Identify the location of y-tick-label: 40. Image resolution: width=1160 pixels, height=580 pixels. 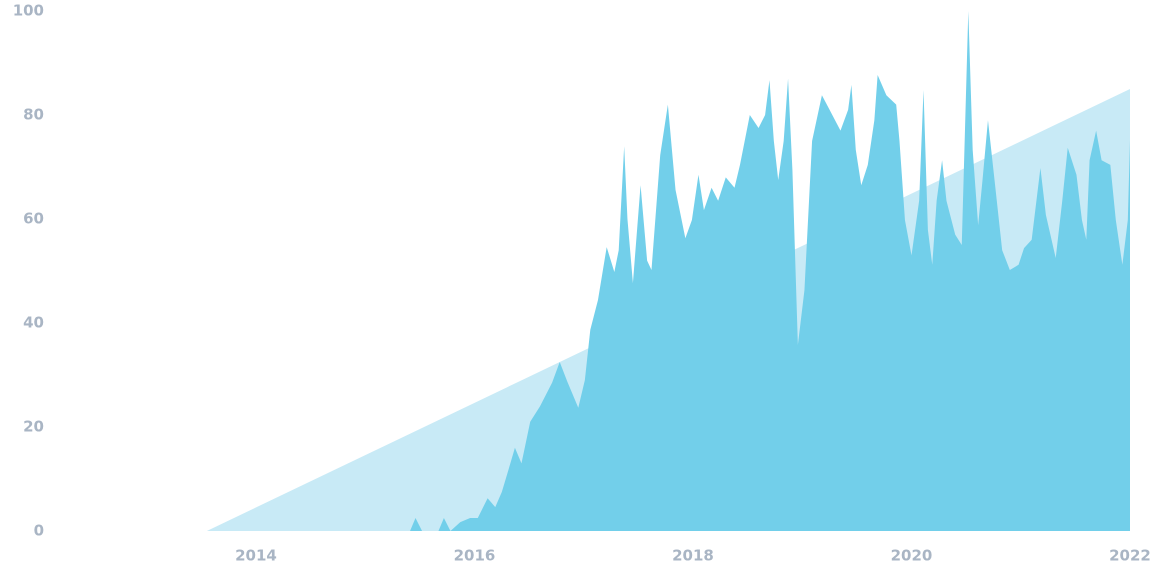
(33, 323).